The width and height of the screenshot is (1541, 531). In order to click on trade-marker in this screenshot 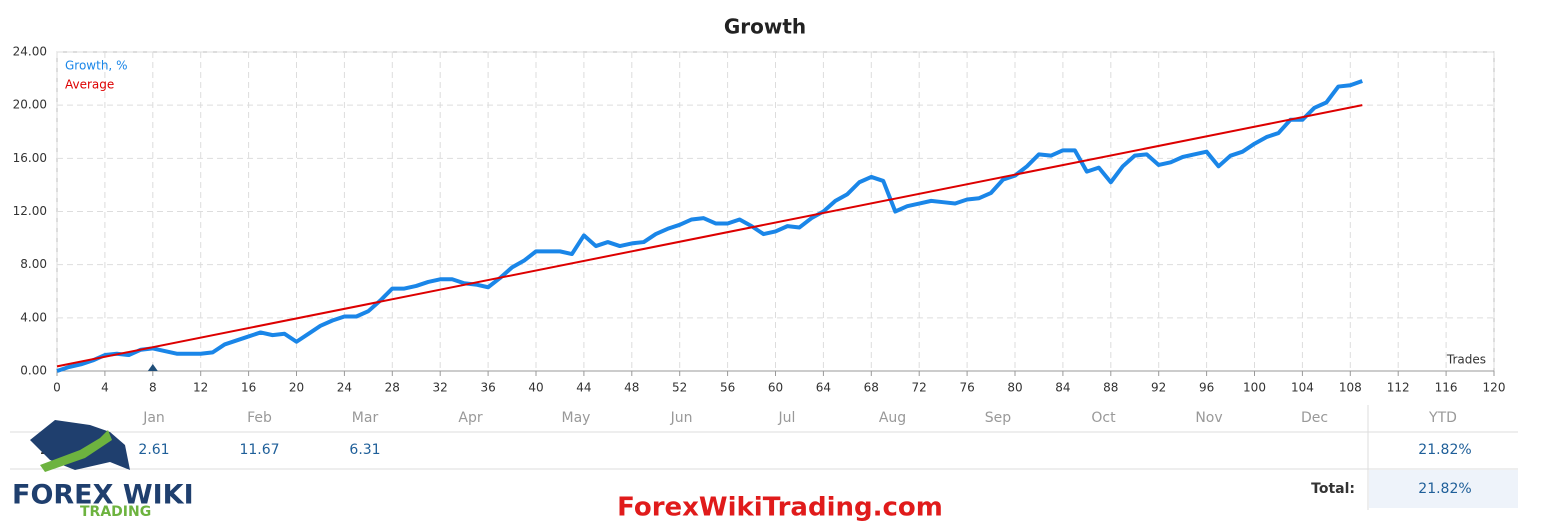, I will do `click(152, 367)`.